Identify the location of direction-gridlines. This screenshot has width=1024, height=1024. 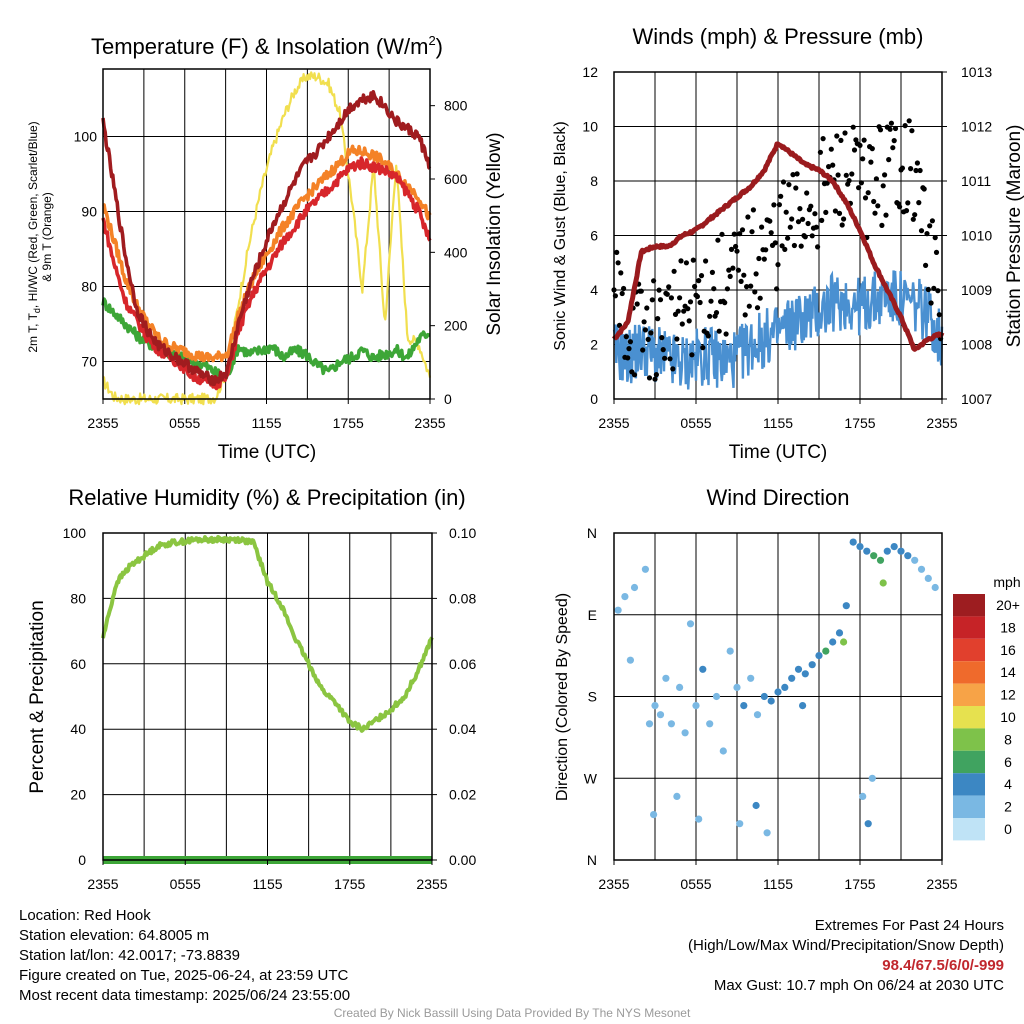
(778, 696).